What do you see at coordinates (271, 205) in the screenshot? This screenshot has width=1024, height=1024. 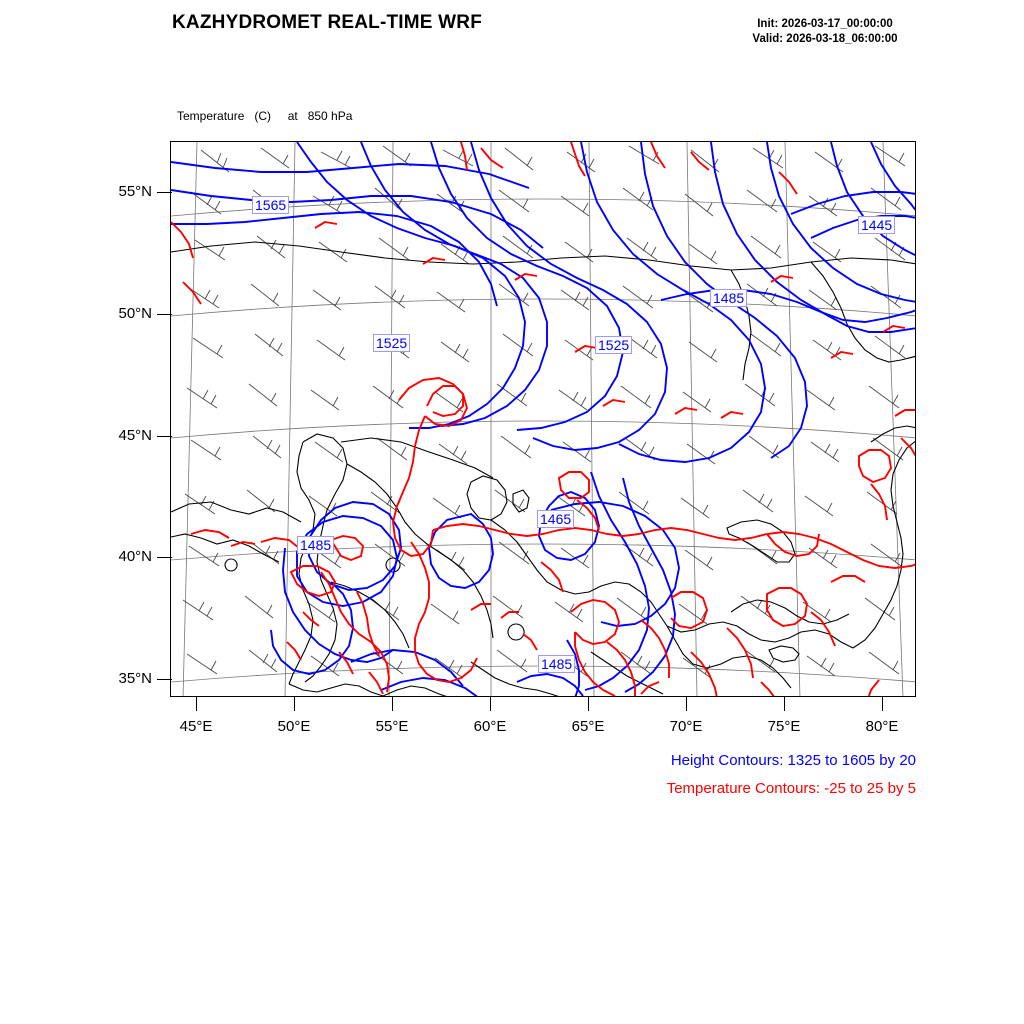 I see `contour-value-label: 1565` at bounding box center [271, 205].